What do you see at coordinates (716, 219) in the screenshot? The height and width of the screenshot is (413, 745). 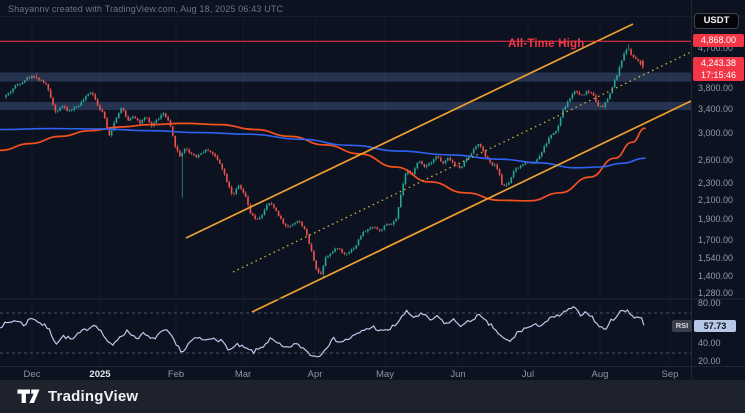 I see `price-tick-label: 1,900.00` at bounding box center [716, 219].